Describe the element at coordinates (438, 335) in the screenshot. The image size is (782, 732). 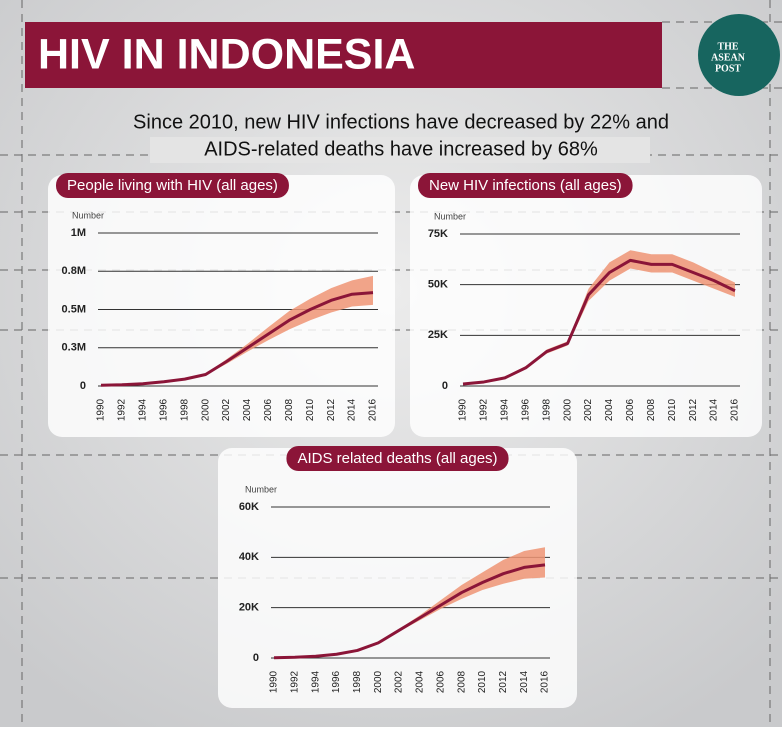
I see `y-tick-label: 25K` at that location.